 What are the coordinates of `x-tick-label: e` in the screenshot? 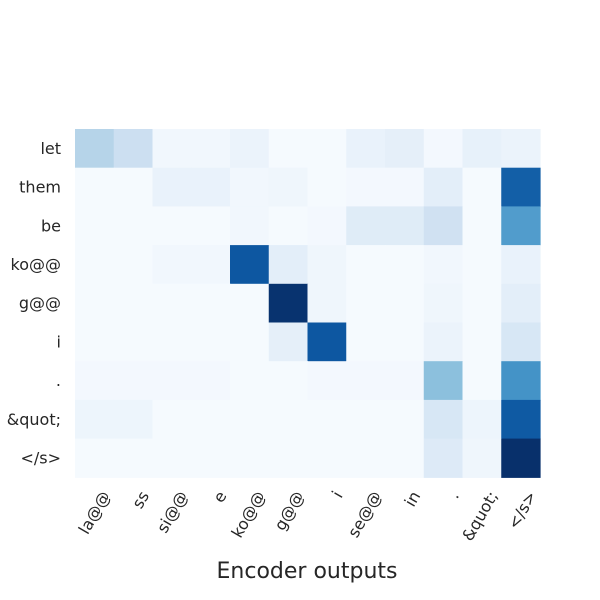 It's located at (219, 497).